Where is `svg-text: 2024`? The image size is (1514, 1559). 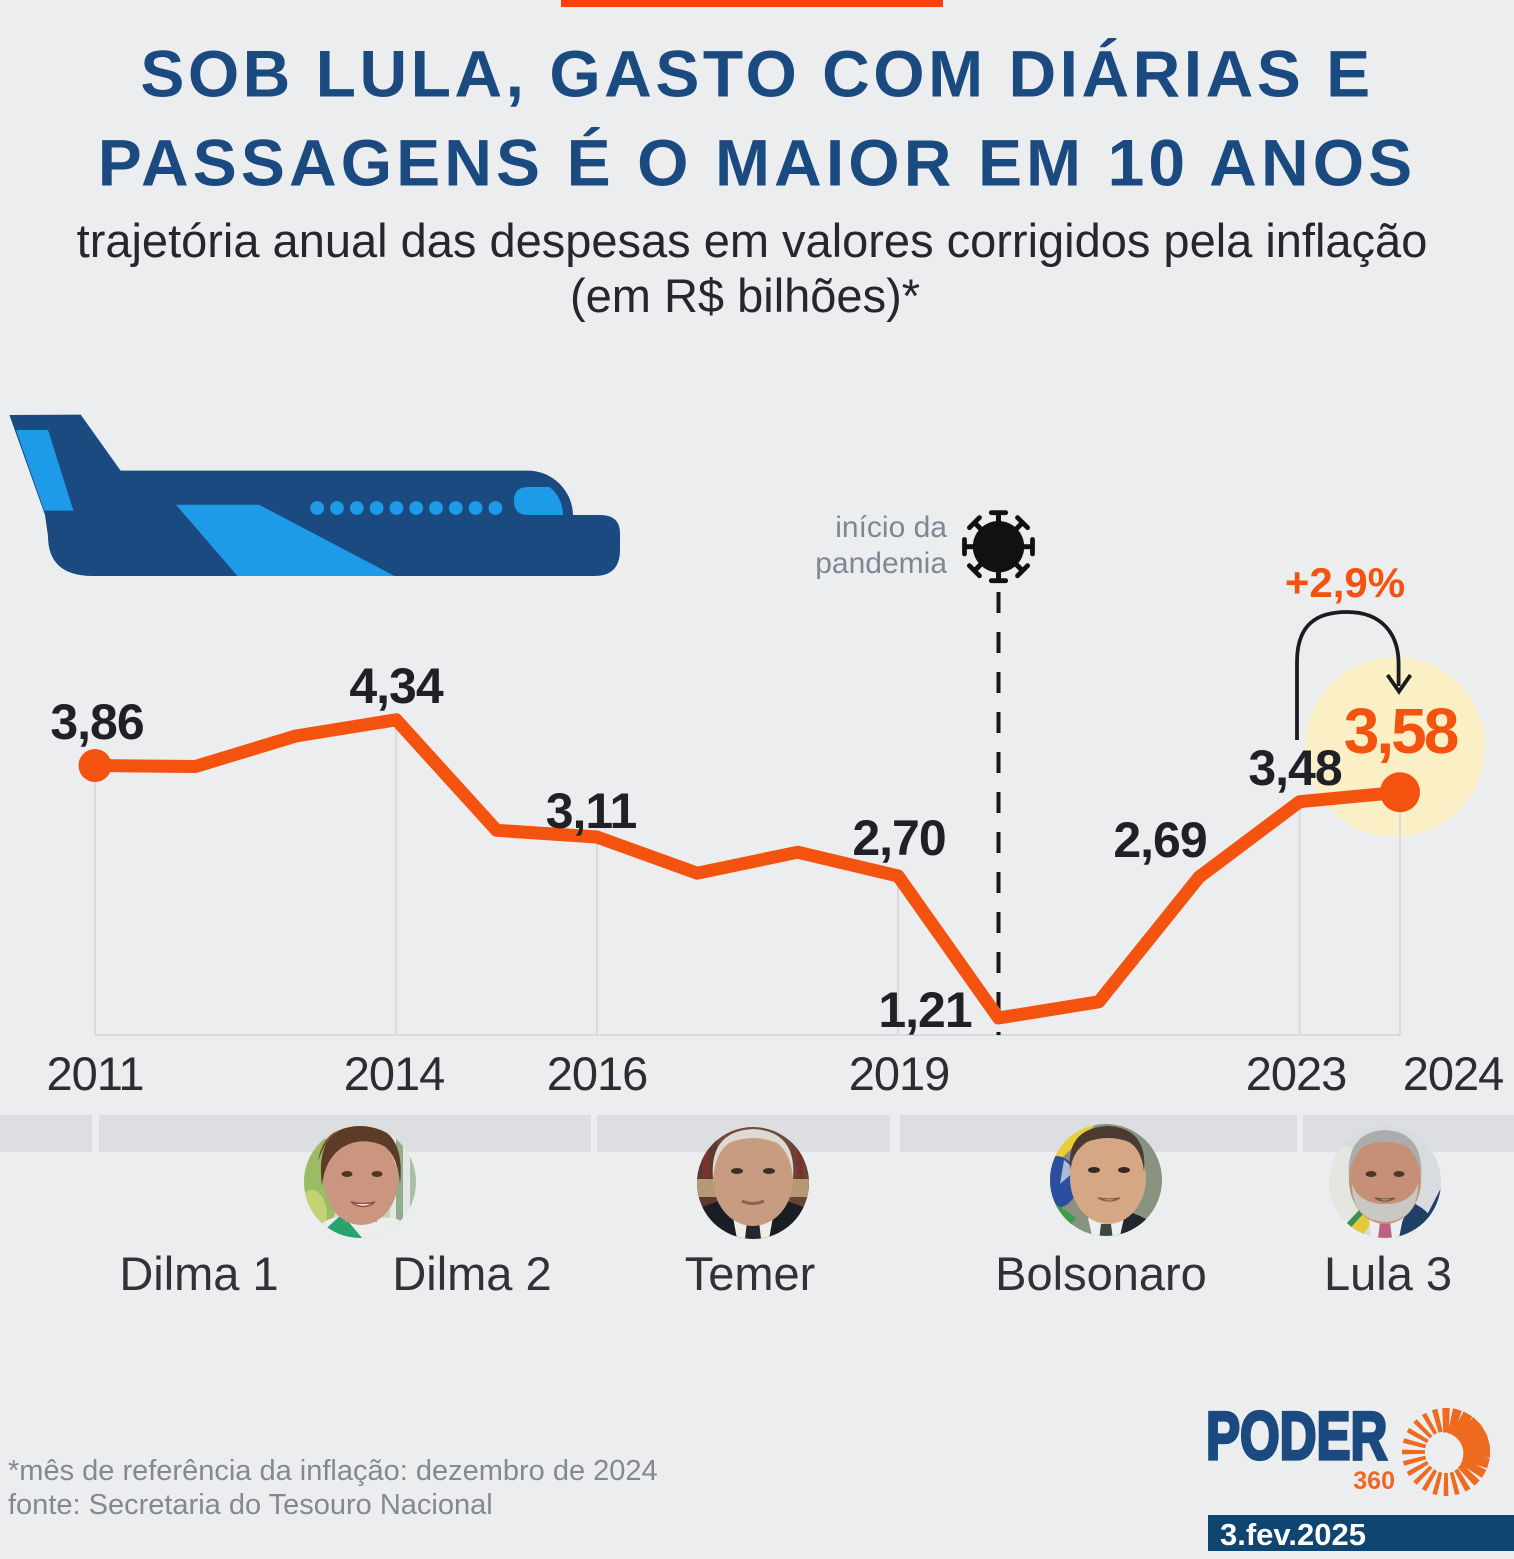
svg-text: 2024 is located at coordinates (1453, 1073).